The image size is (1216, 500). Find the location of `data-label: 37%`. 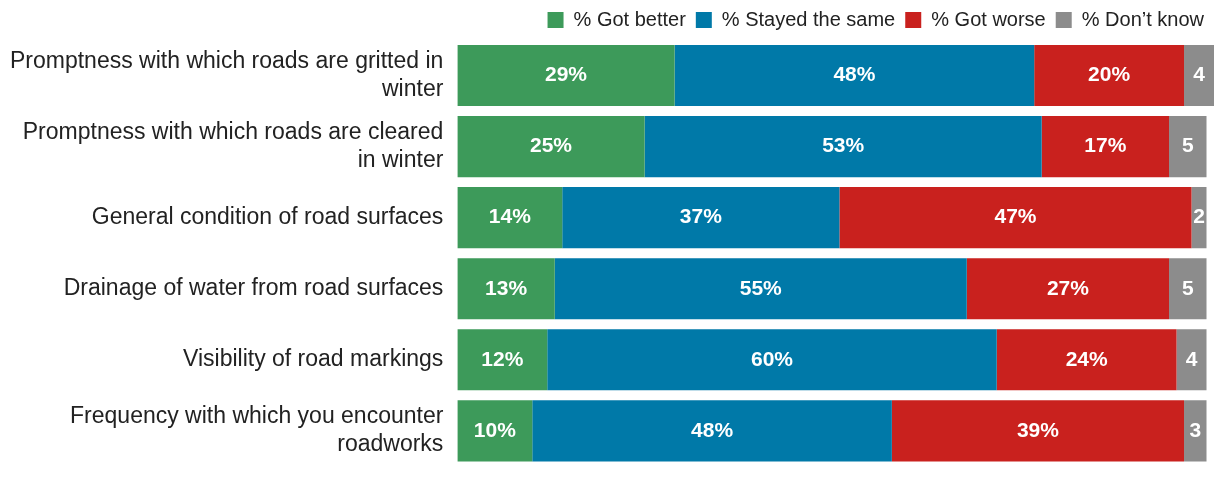

data-label: 37% is located at coordinates (701, 216).